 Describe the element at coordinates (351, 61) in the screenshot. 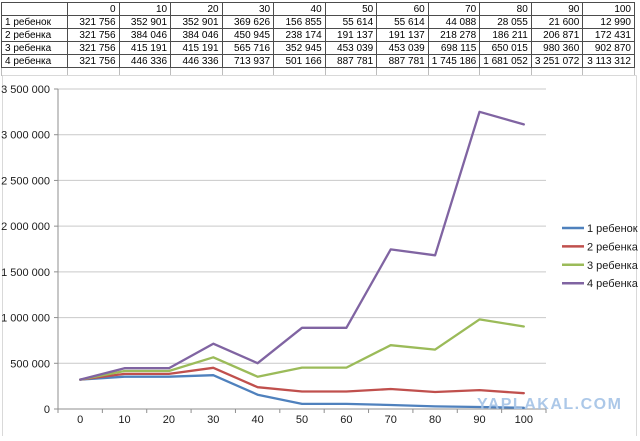

I see `table-cell: 887 781` at that location.